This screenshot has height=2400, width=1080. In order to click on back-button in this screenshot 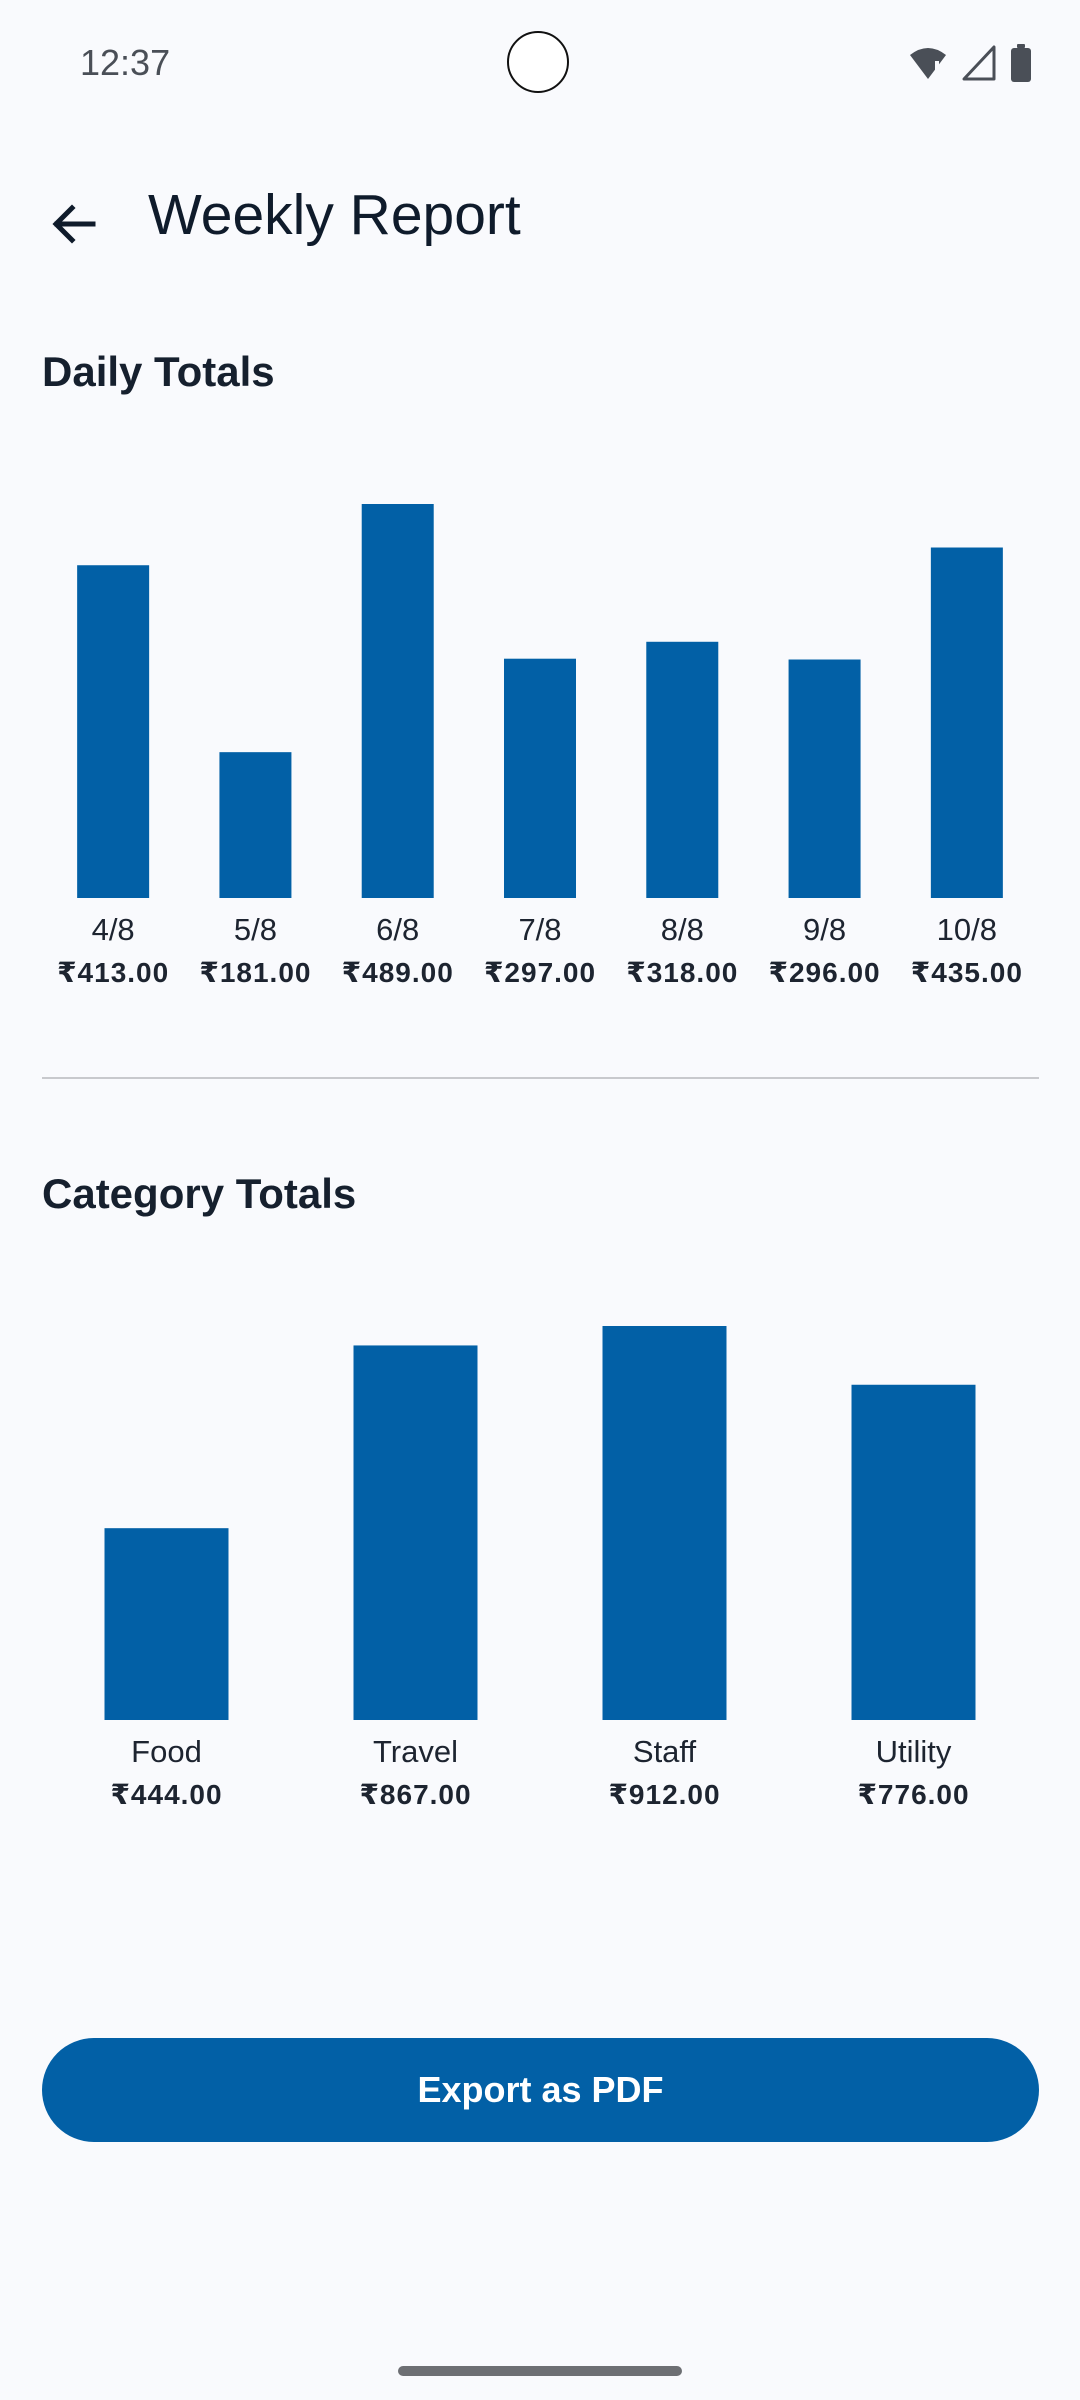, I will do `click(74, 224)`.